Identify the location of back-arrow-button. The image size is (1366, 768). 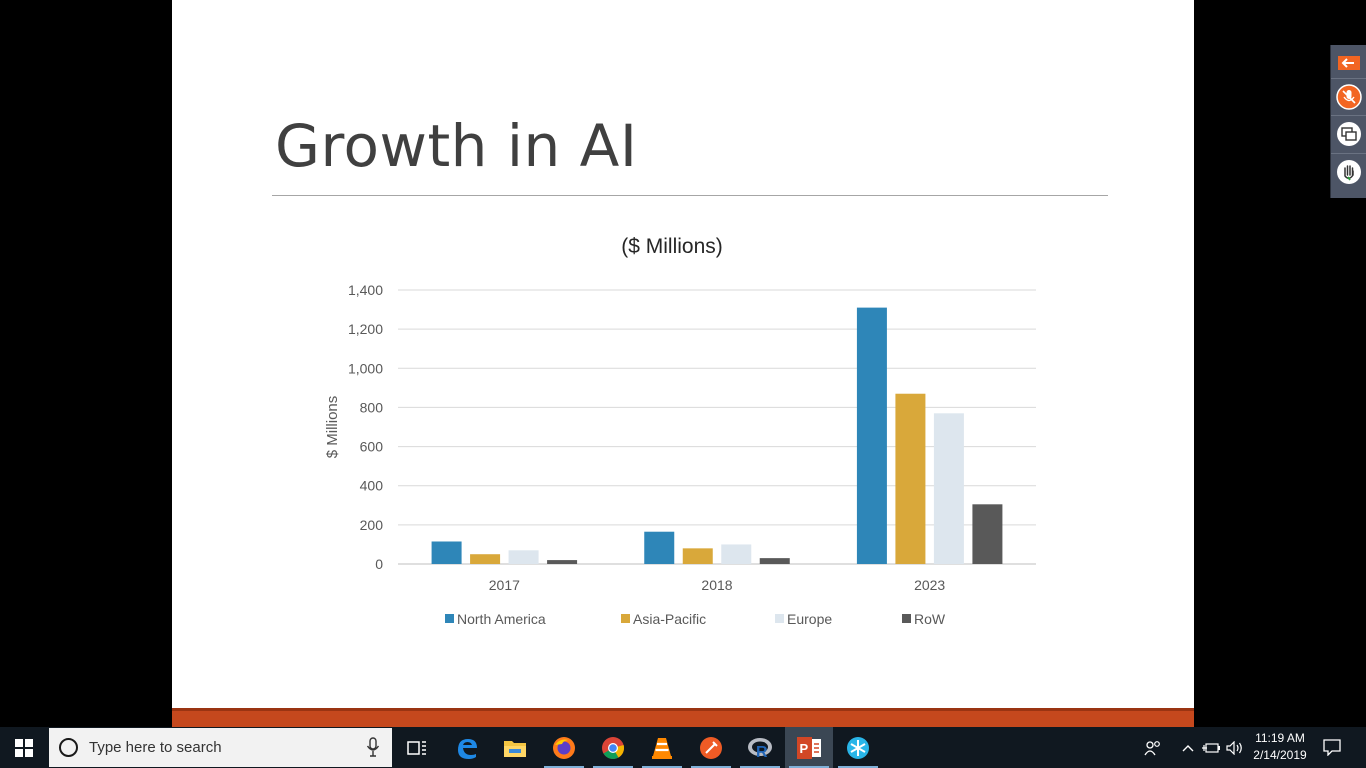
(1348, 63).